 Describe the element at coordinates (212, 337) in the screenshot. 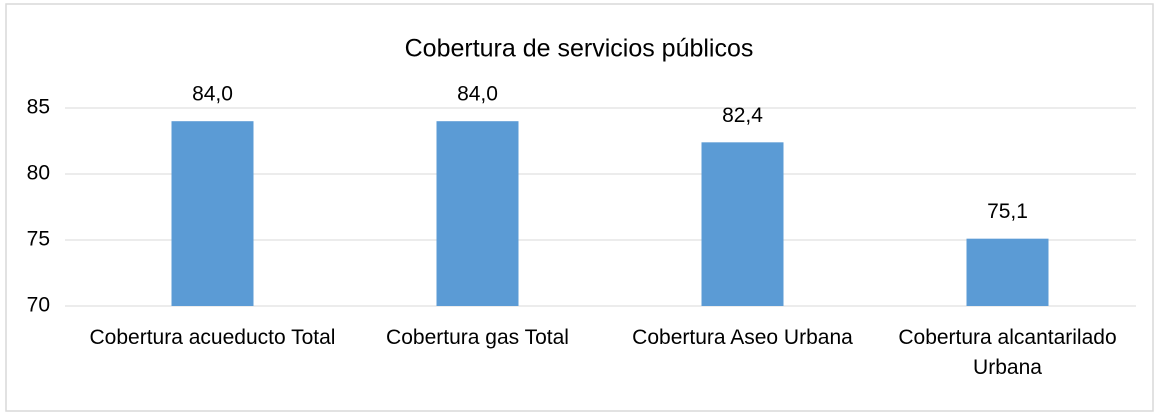

I see `x-tick-label: Cobertura acueducto Total` at that location.